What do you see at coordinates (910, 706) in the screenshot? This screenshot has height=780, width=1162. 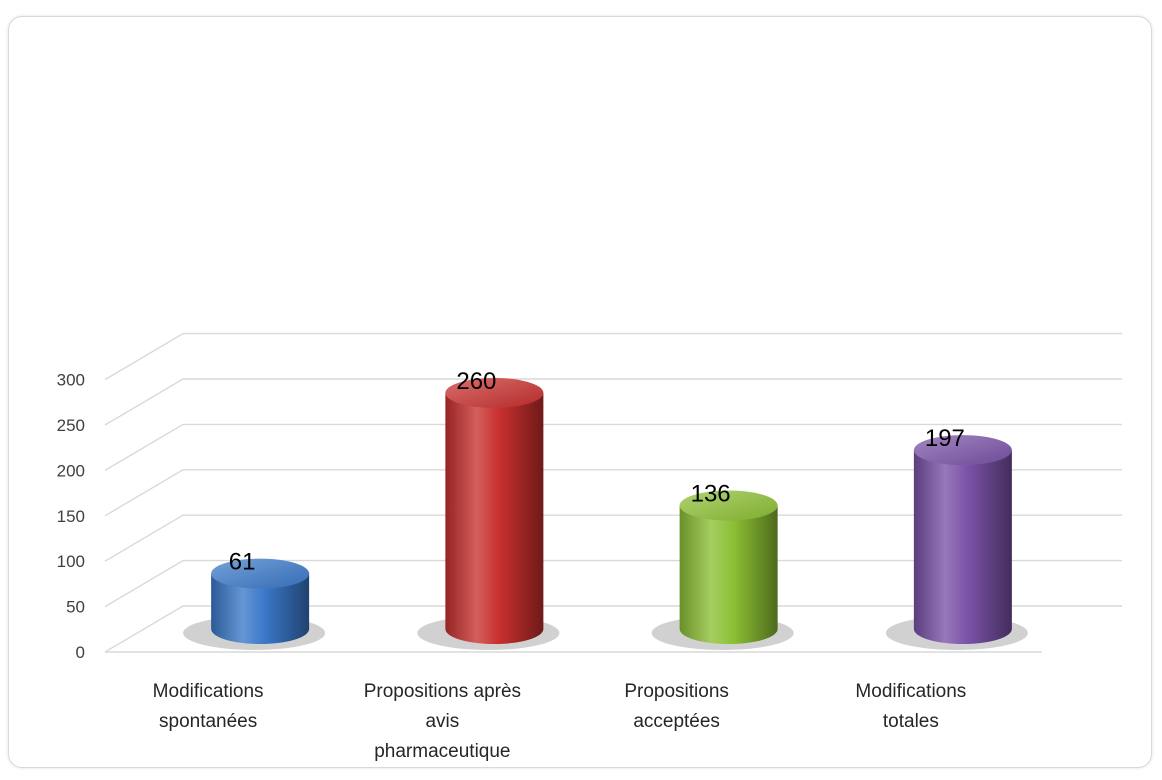 I see `x-tick-label: Modifications totales` at bounding box center [910, 706].